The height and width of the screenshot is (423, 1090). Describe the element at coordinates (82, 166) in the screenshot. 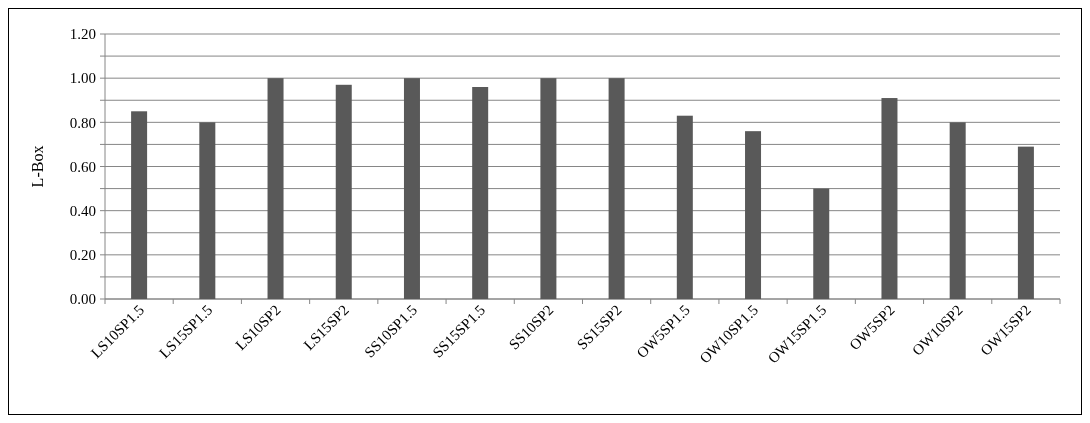

I see `y-tick-label: 0.60` at that location.